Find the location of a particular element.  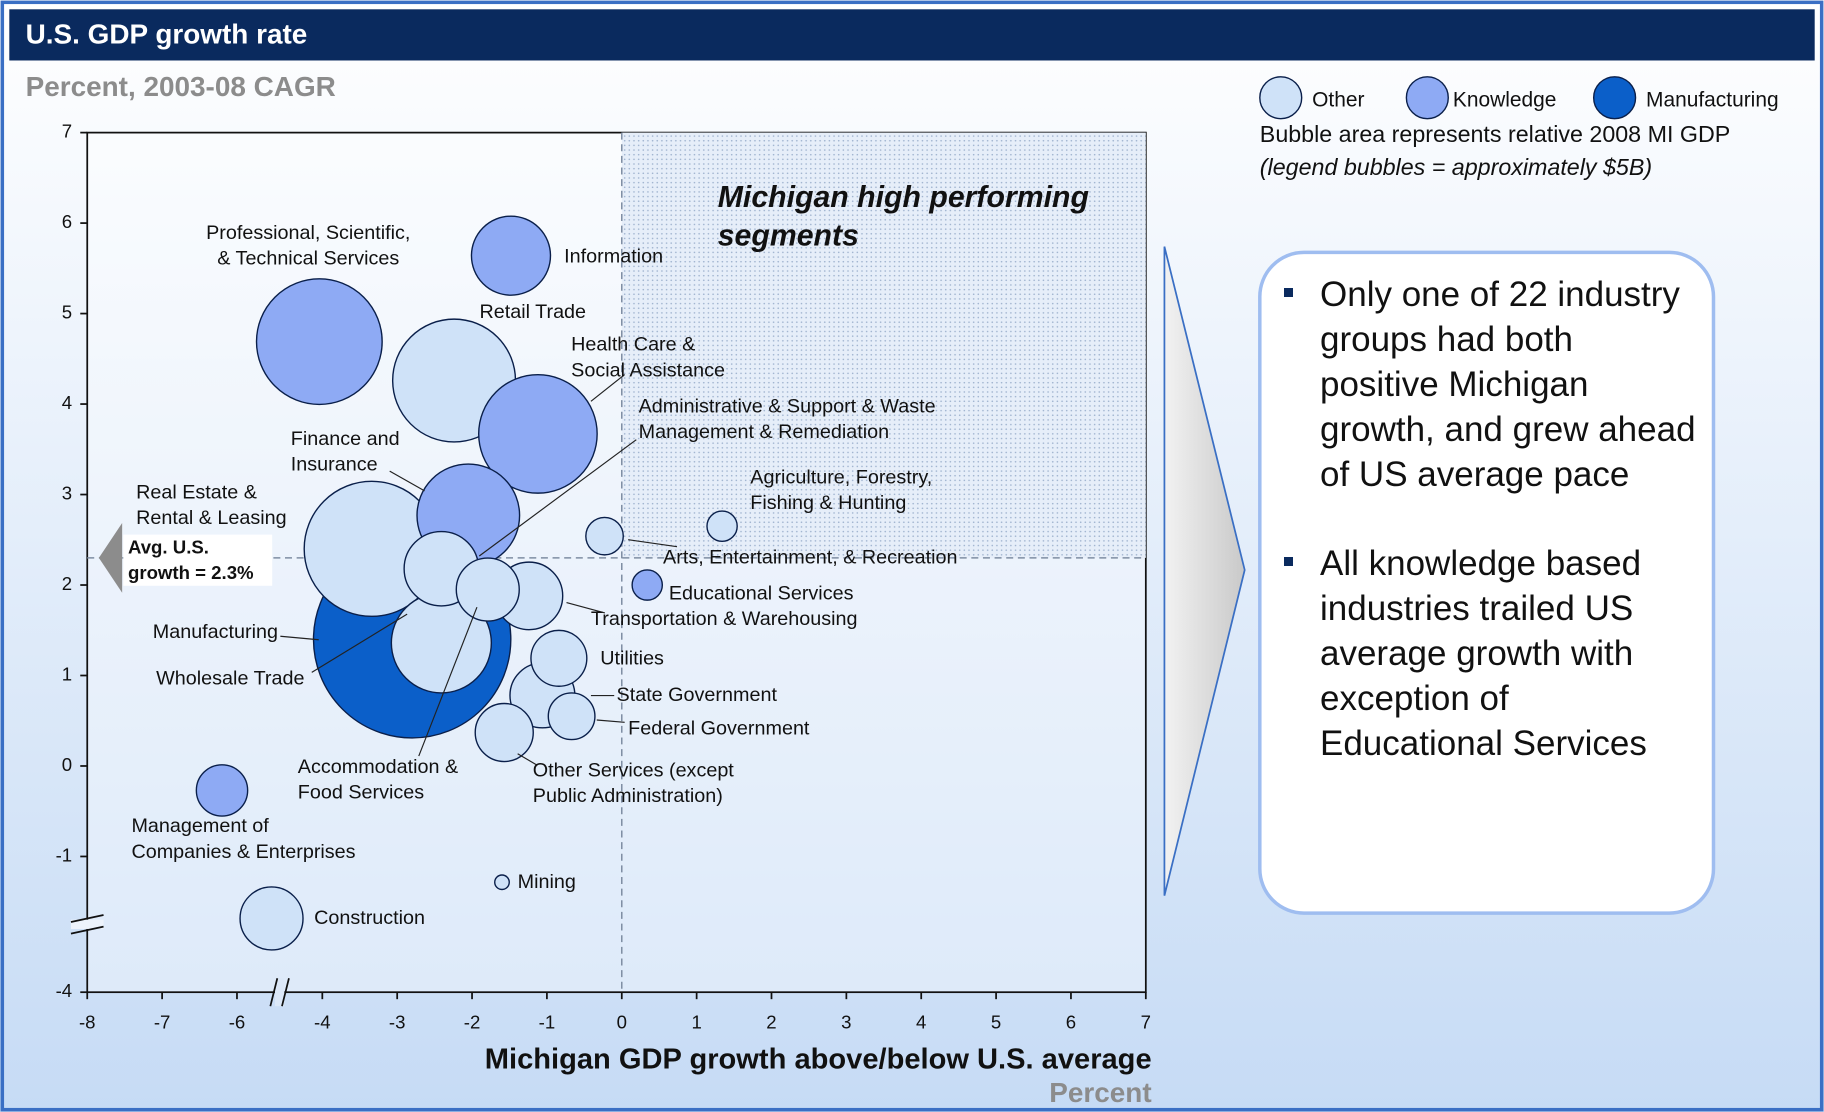

bubble-label: Mining is located at coordinates (547, 882).